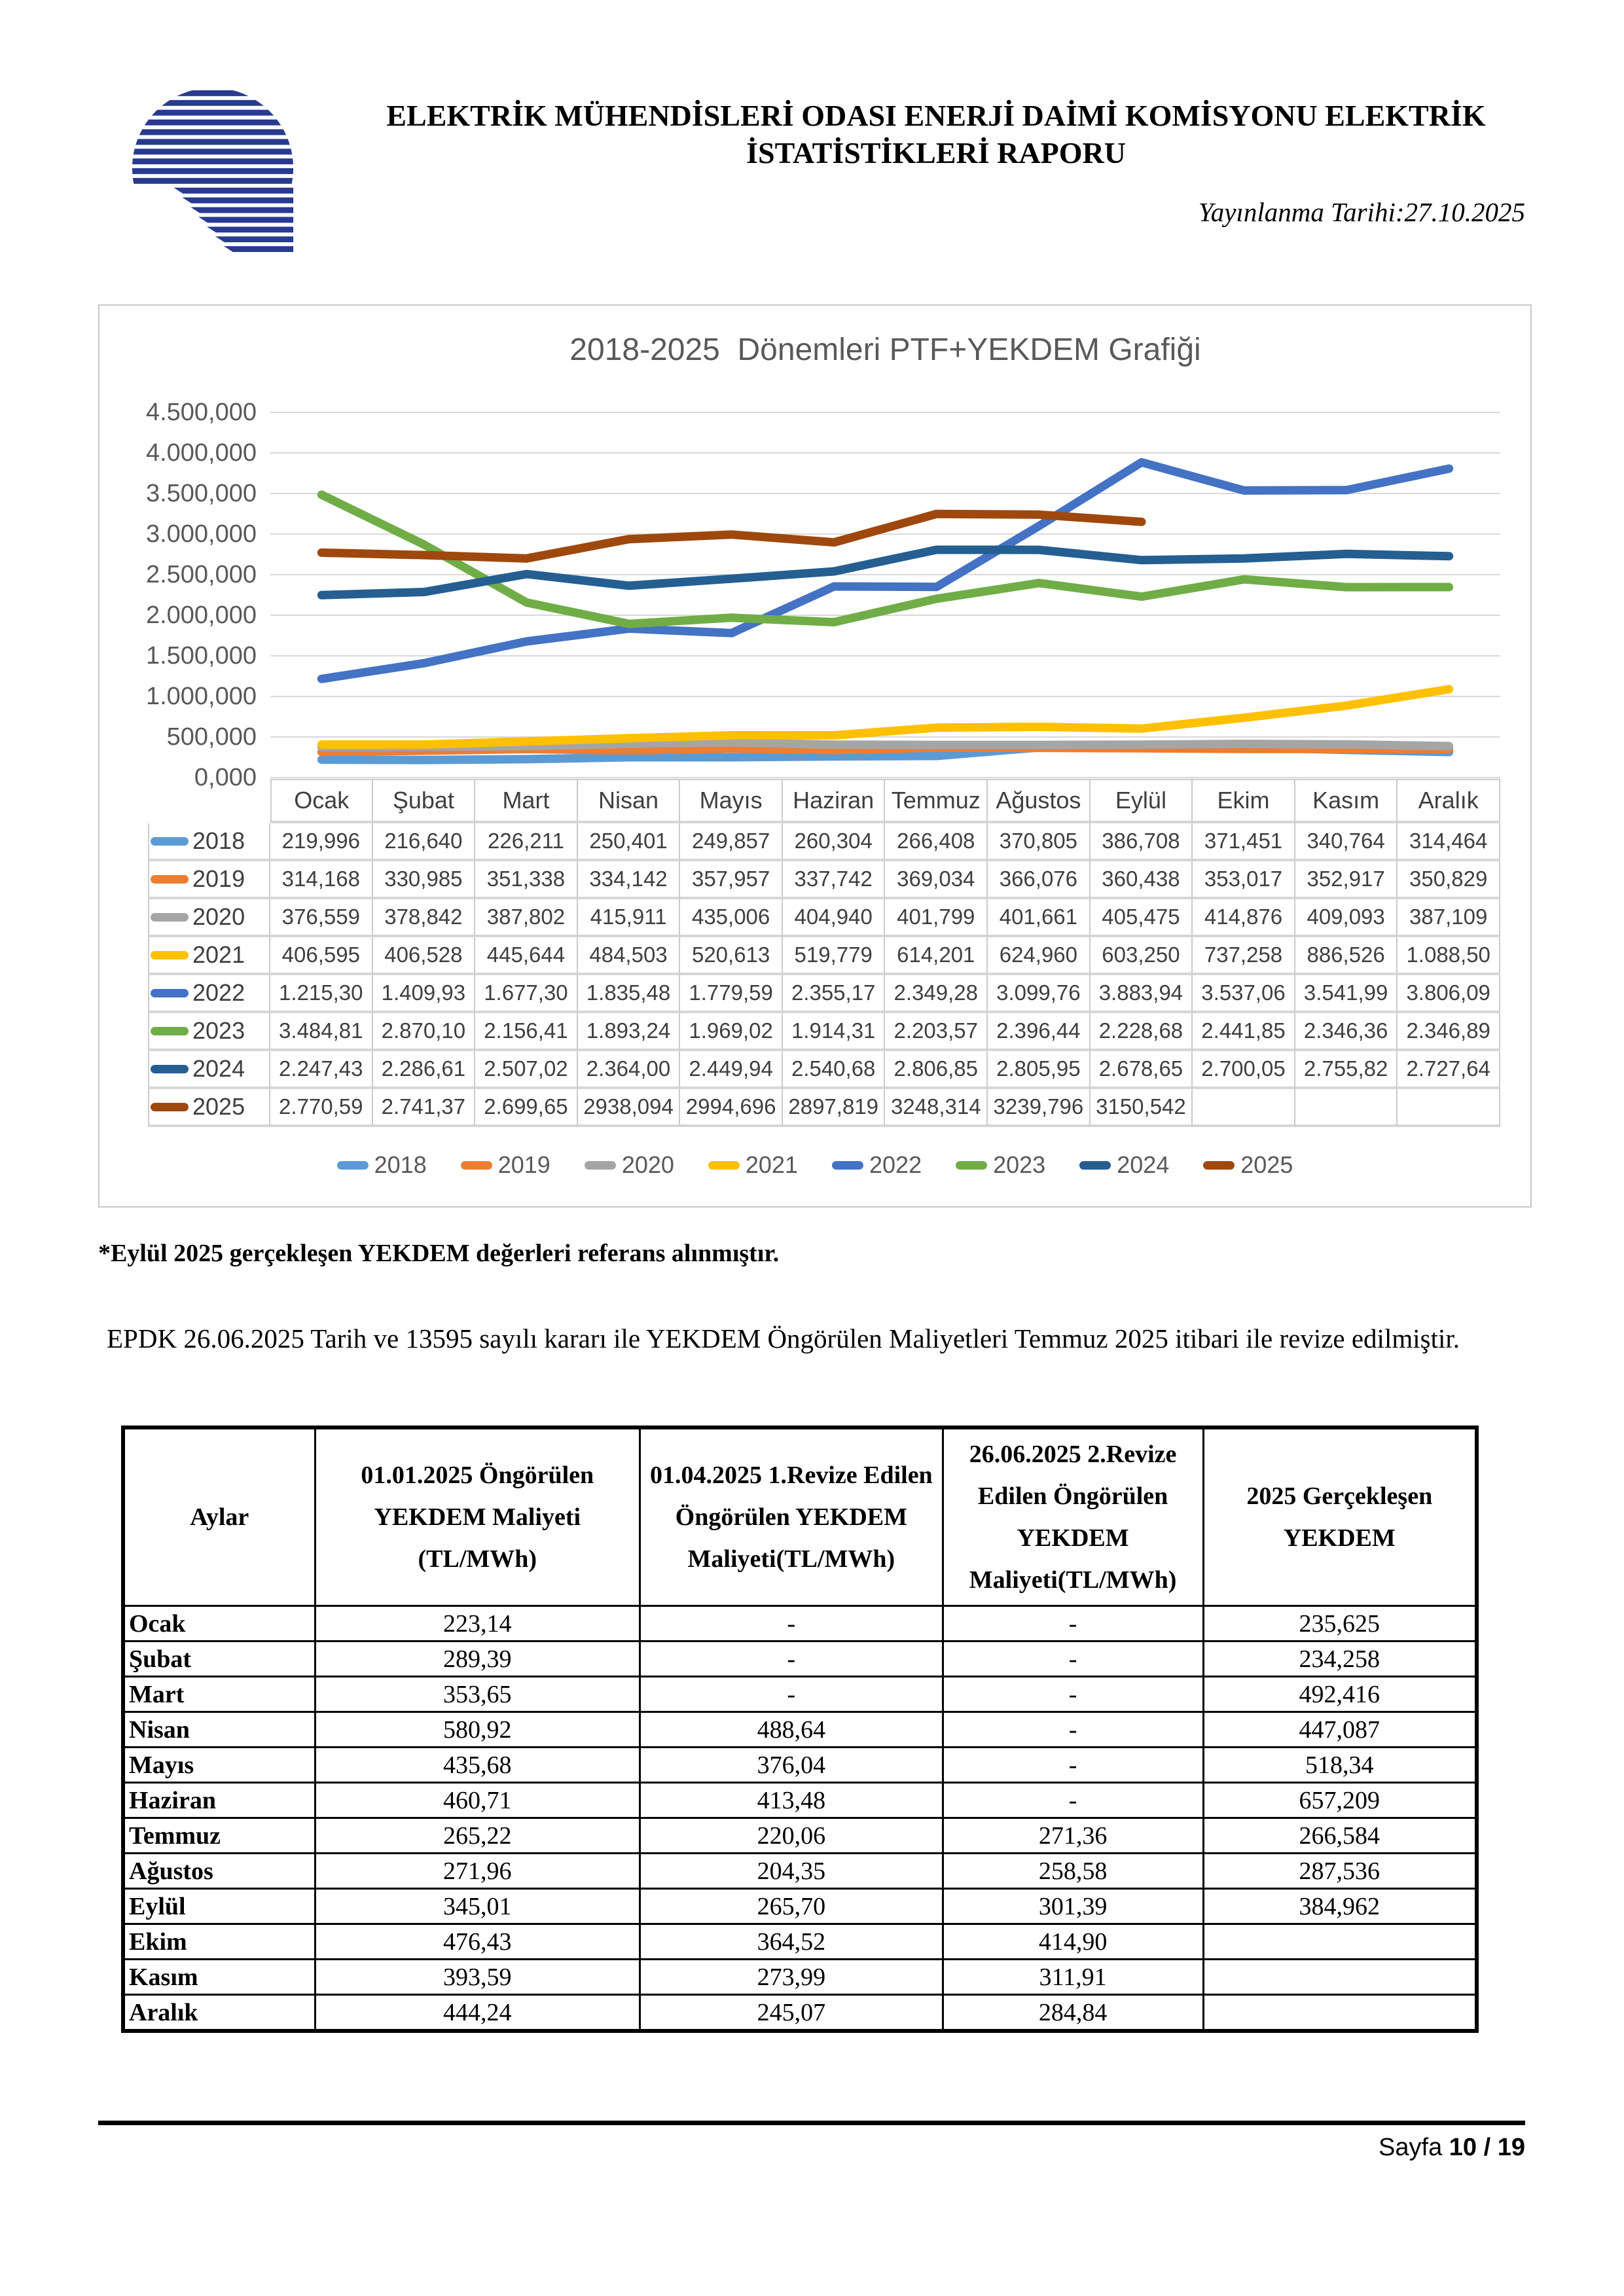 The height and width of the screenshot is (2296, 1624). Describe the element at coordinates (201, 656) in the screenshot. I see `y-axis-tick: 1.500,000` at that location.